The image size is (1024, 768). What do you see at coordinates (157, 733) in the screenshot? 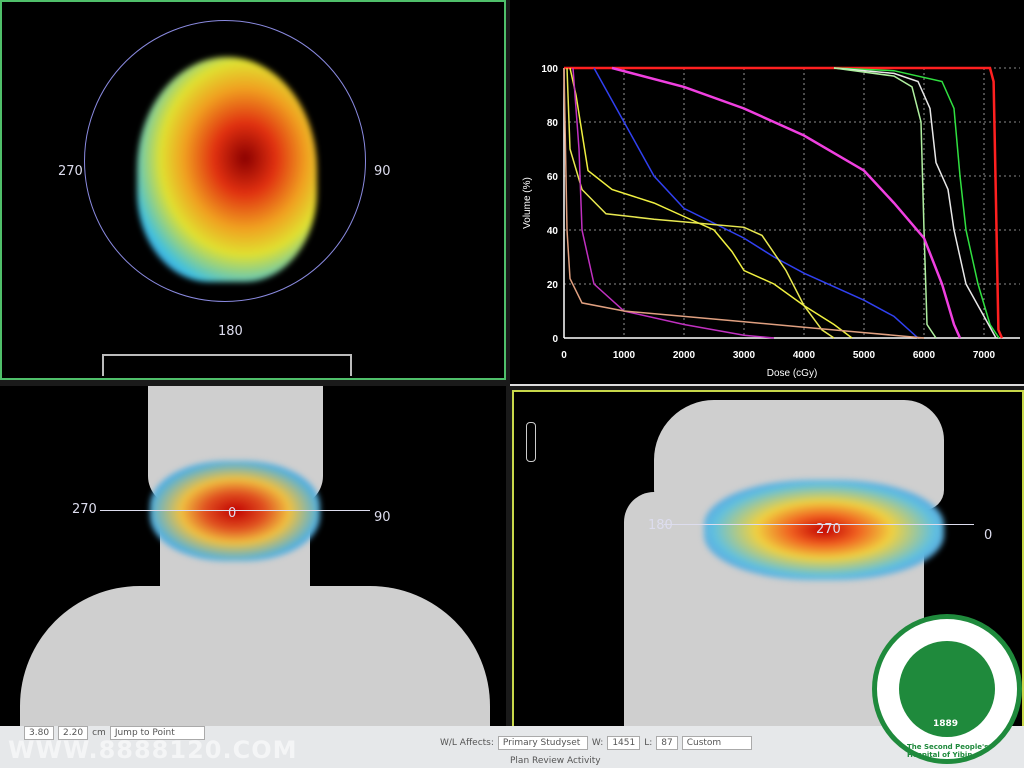
I see `jump-to-point-select: Jump to Point` at bounding box center [157, 733].